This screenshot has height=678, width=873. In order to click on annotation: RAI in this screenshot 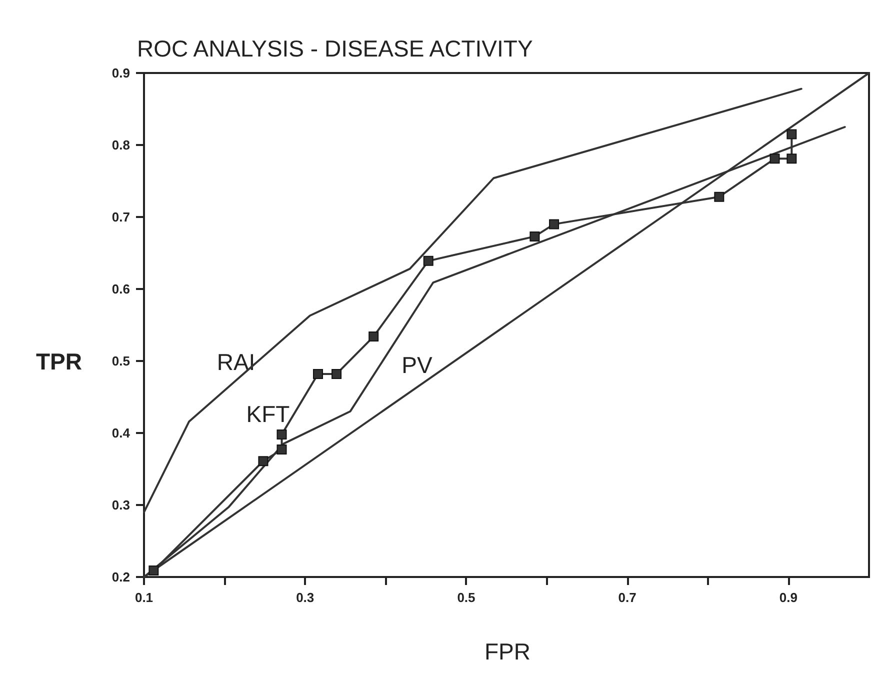, I will do `click(236, 362)`.